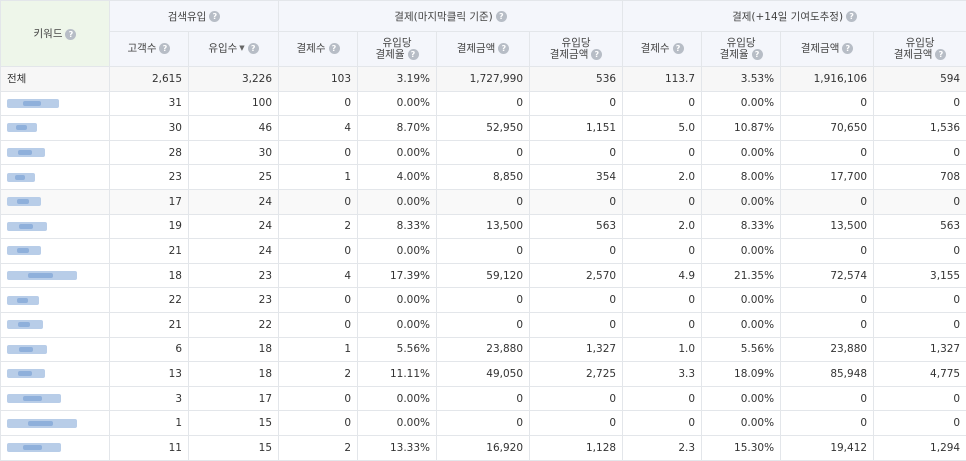 This screenshot has height=461, width=966. Describe the element at coordinates (741, 374) in the screenshot. I see `cell-value: 18.09%` at that location.